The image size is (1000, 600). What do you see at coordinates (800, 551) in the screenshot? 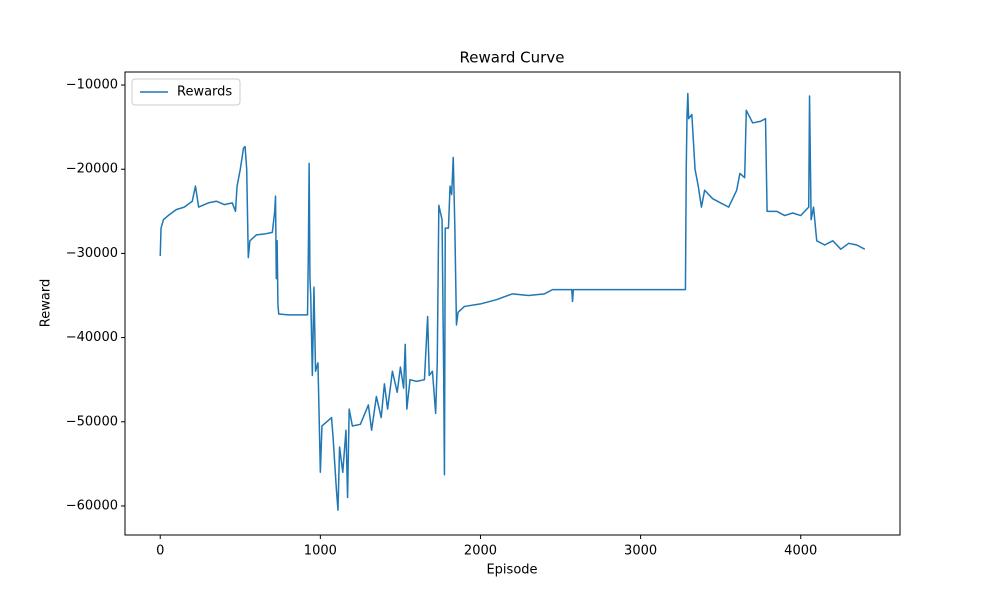
I see `x-tick-label: 4000` at bounding box center [800, 551].